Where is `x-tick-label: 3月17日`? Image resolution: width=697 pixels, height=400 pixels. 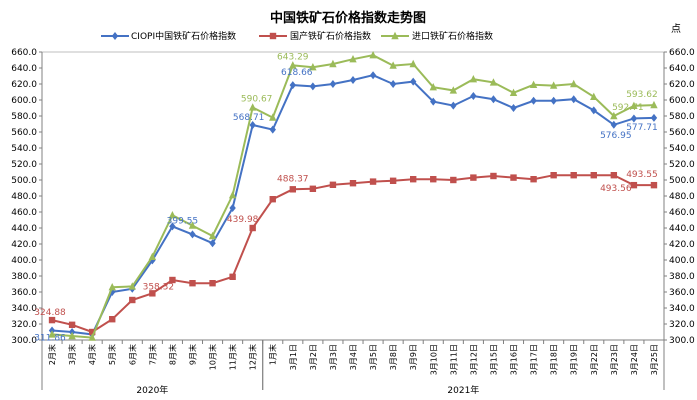
x-tick-label: 3月17日 is located at coordinates (534, 359).